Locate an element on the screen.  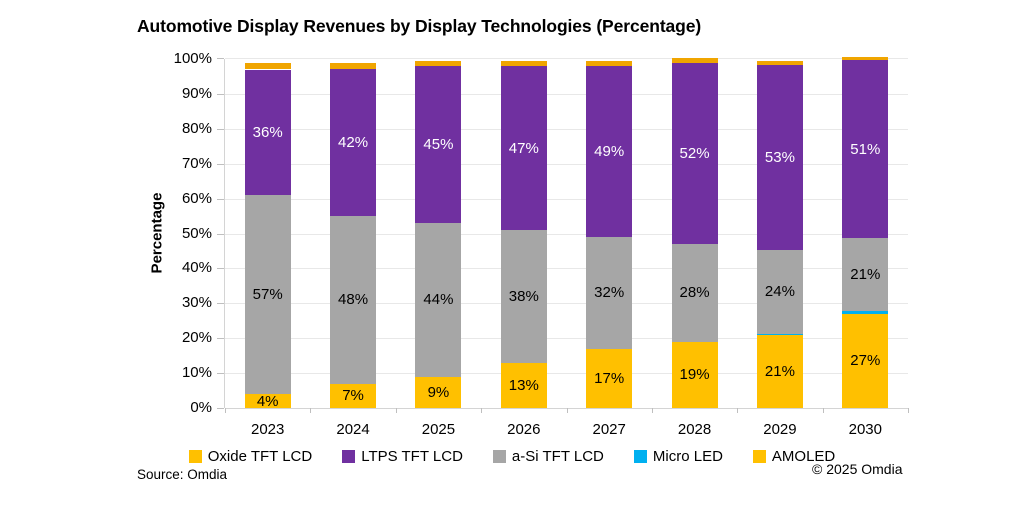
y-axis-tick-label: 60% is located at coordinates (196, 198).